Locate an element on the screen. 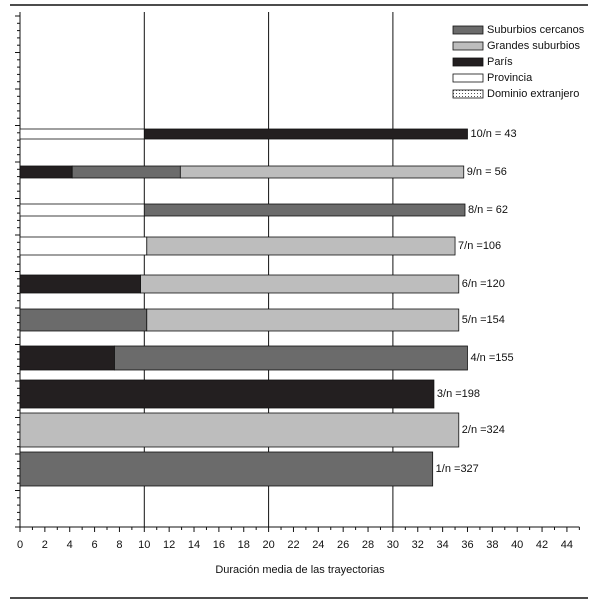 This screenshot has width=598, height=604. x-tick-label: 14 is located at coordinates (194, 545).